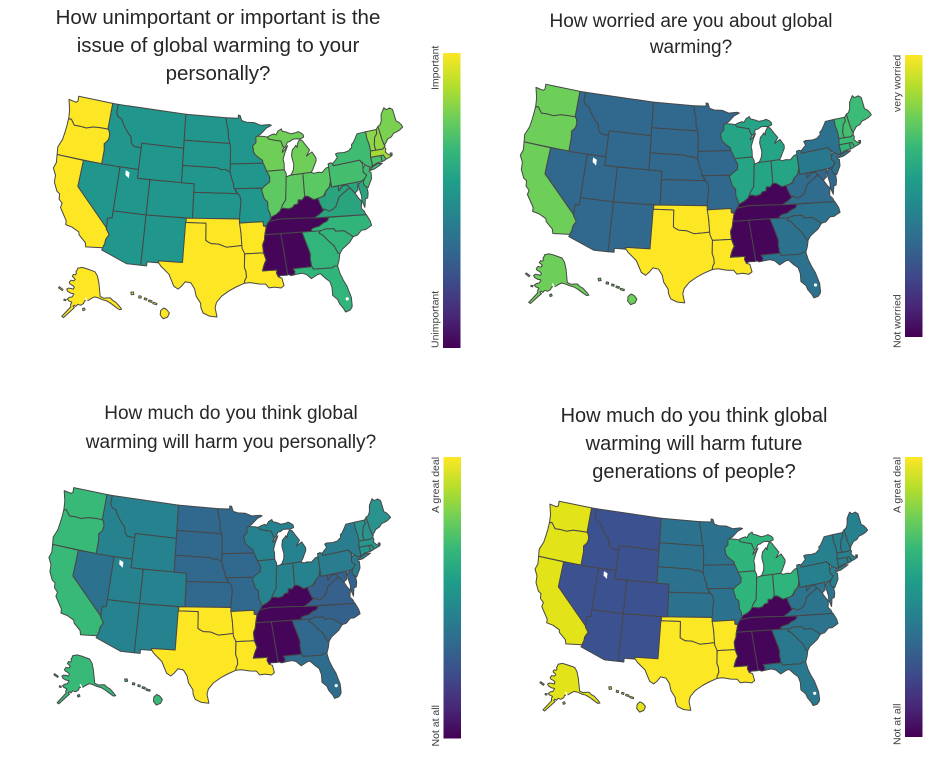 This screenshot has height=759, width=938. Describe the element at coordinates (218, 17) in the screenshot. I see `svg-text:How unimportant or important i: How unimportant or important is the` at that location.